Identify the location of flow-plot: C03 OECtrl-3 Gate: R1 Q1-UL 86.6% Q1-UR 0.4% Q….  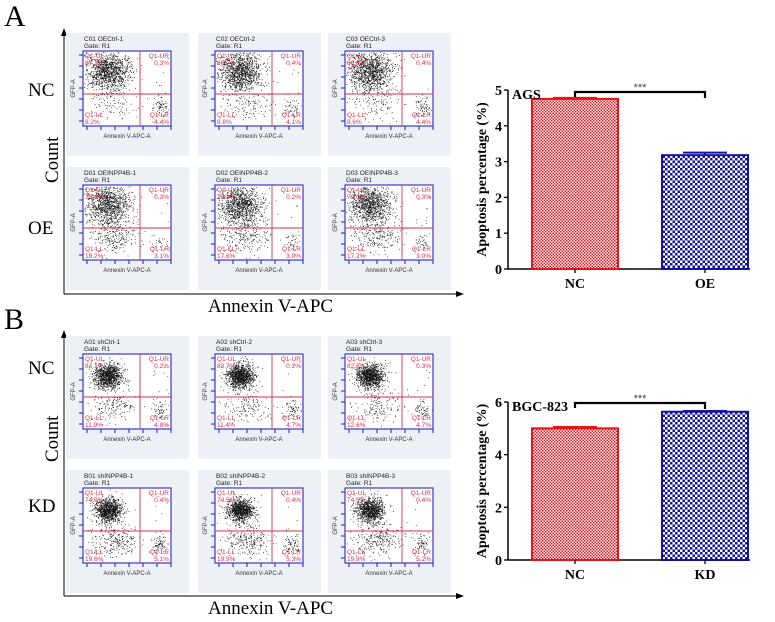
(389, 94).